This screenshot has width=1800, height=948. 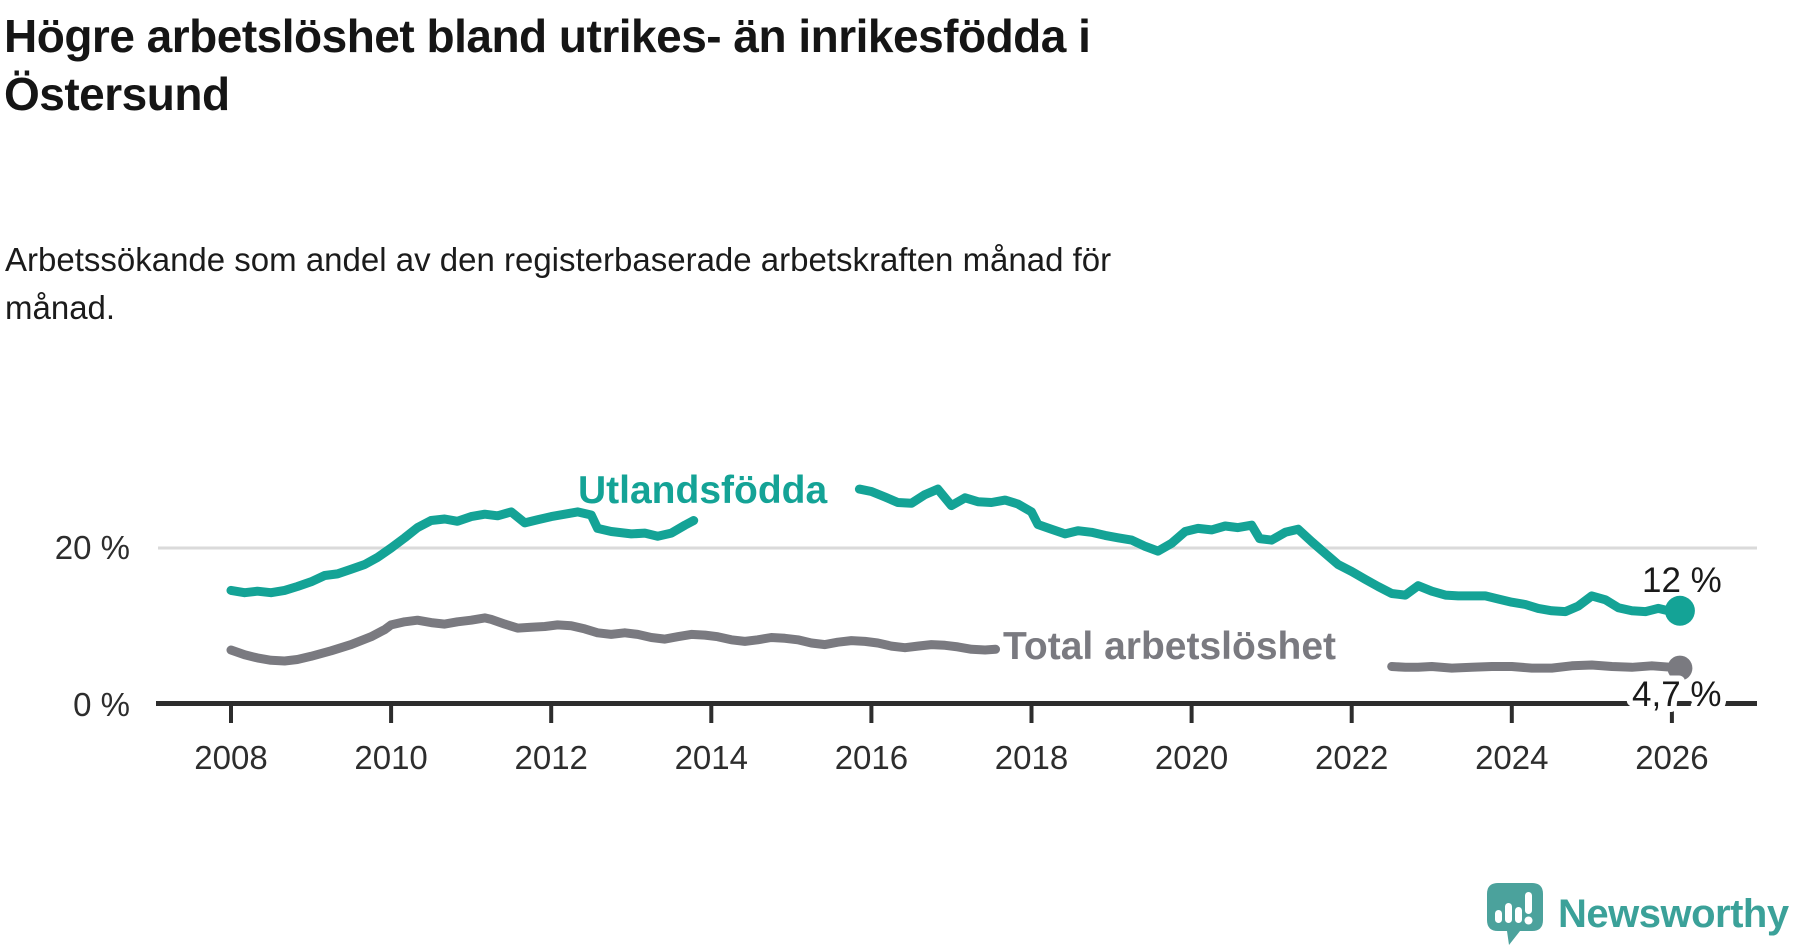 I want to click on newsworthy-brand-name: Newsworthy, so click(x=1673, y=913).